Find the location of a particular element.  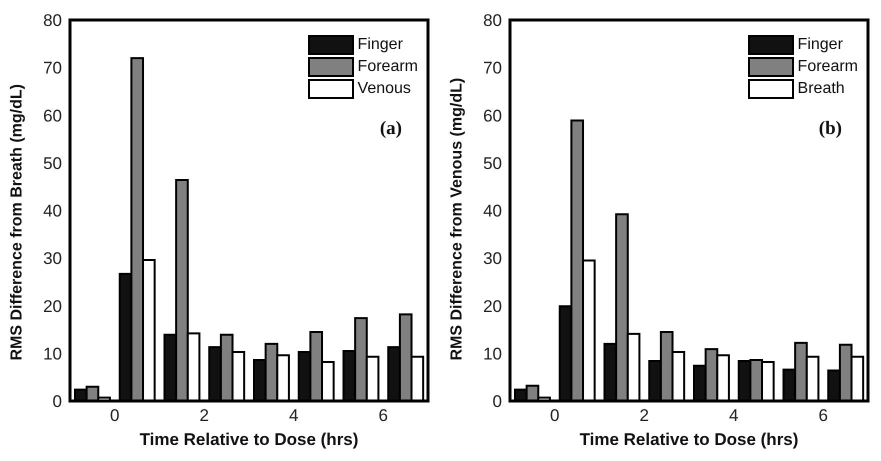

annotation: (b) is located at coordinates (830, 129).